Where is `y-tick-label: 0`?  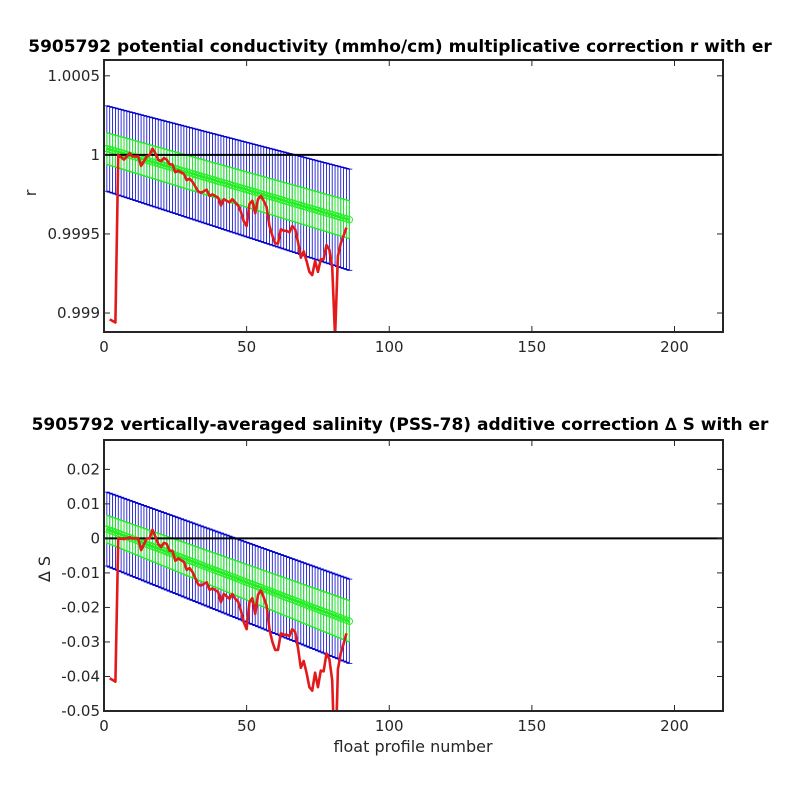
y-tick-label: 0 is located at coordinates (95, 538).